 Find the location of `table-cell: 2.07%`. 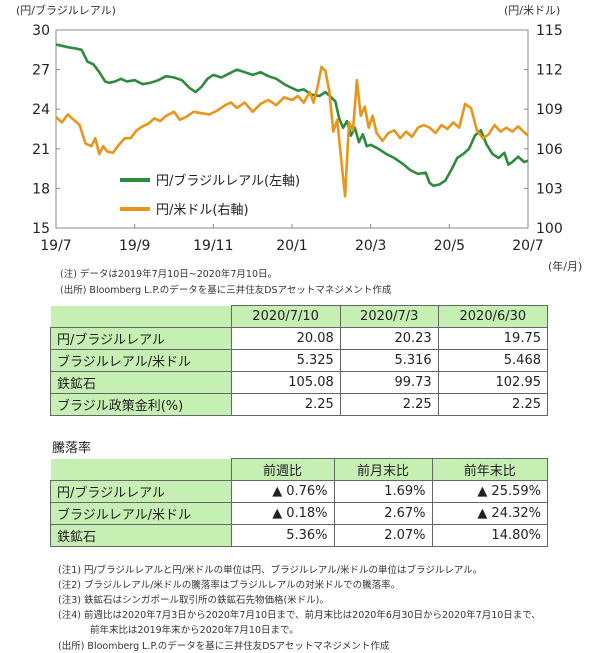

table-cell: 2.07% is located at coordinates (383, 535).